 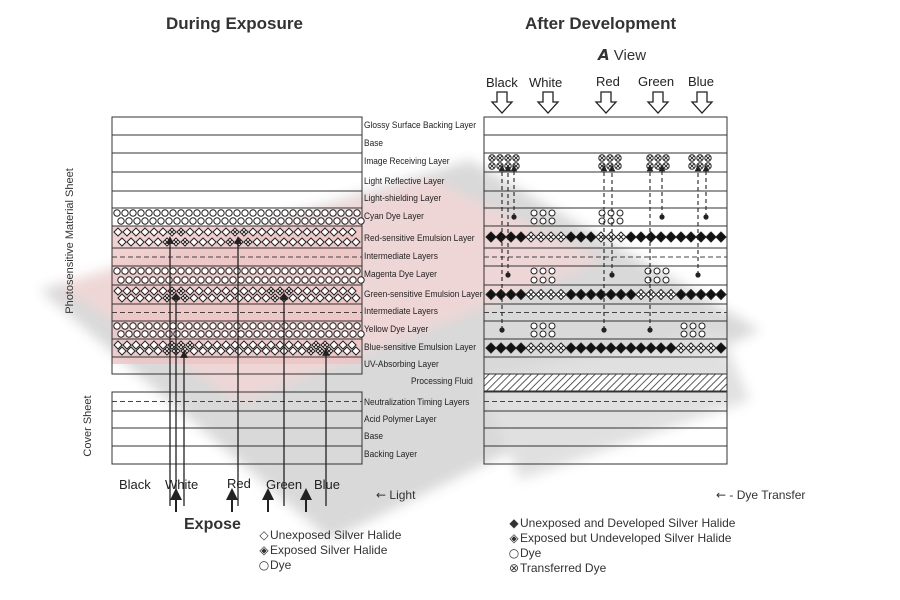 I want to click on legend-text: Exposed Silver Halide, so click(x=329, y=550).